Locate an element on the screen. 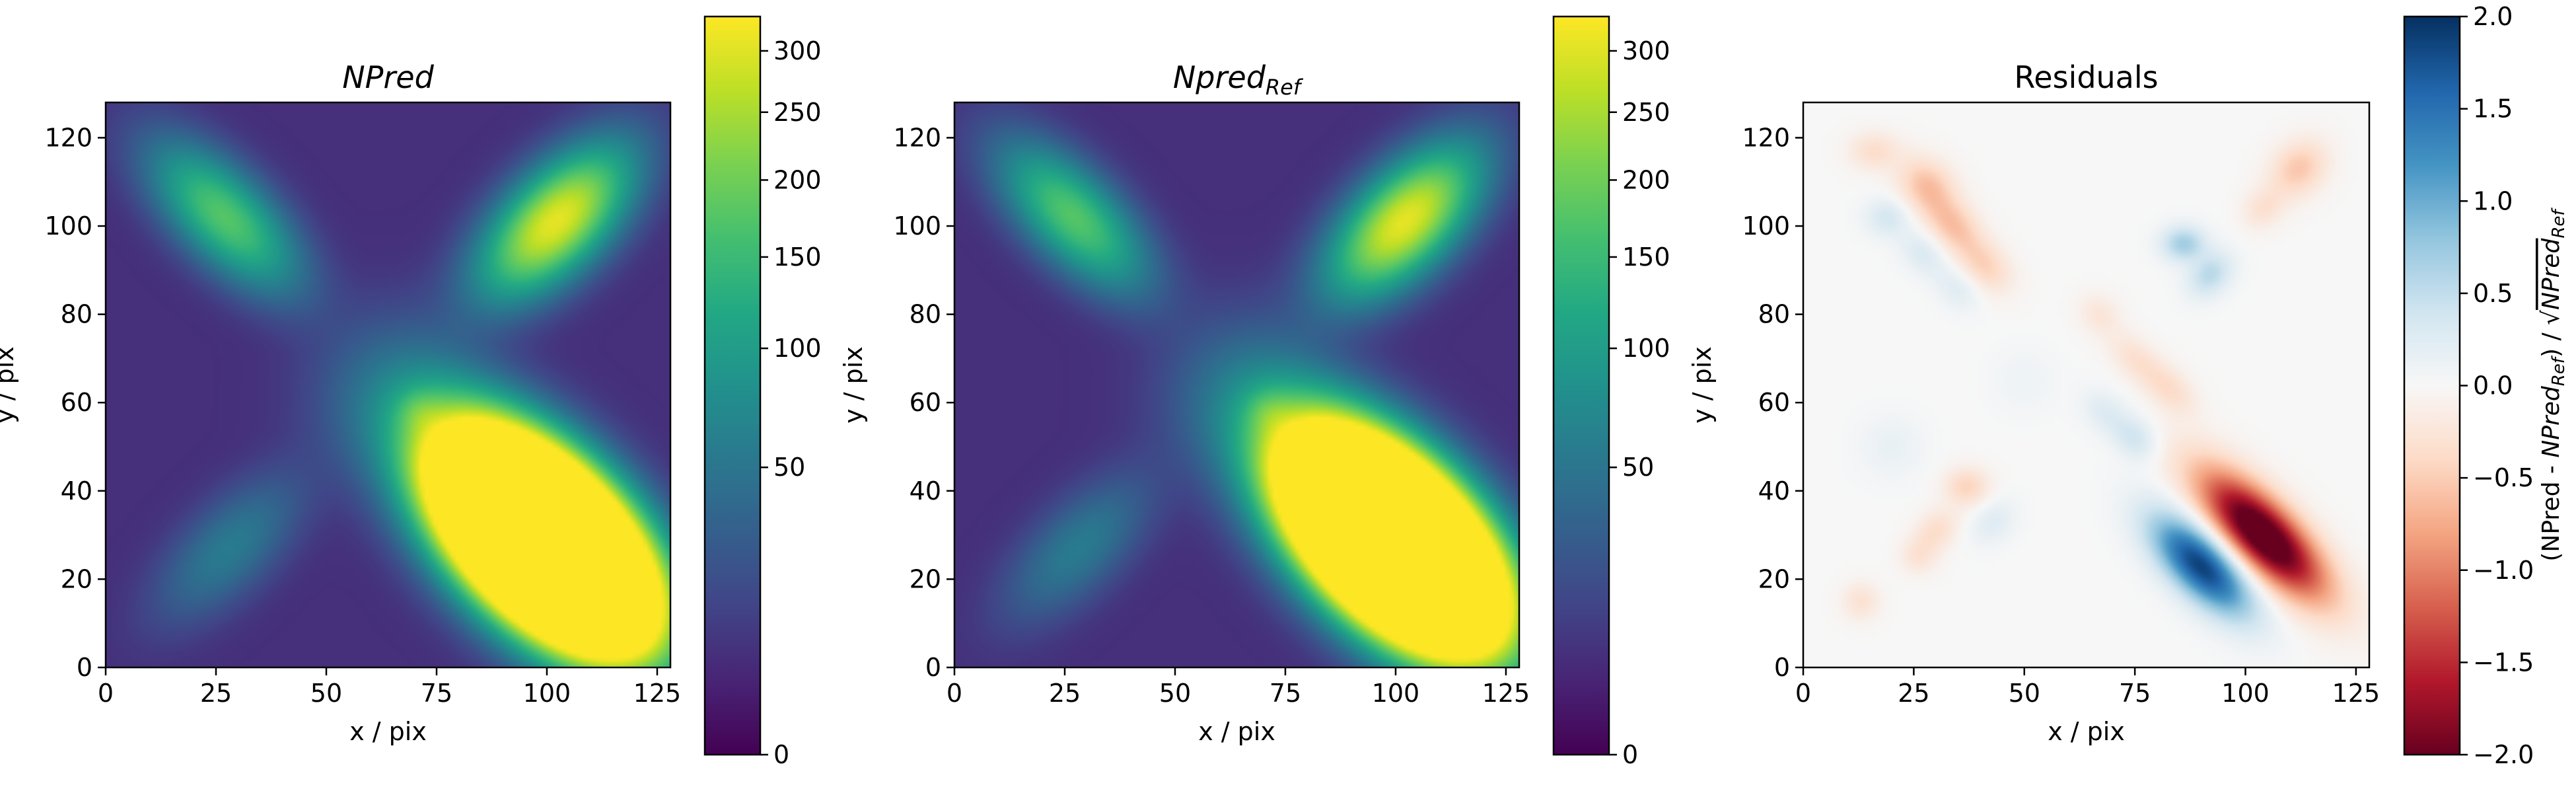  colorbar-tick-label: 0.0 is located at coordinates (2493, 385).